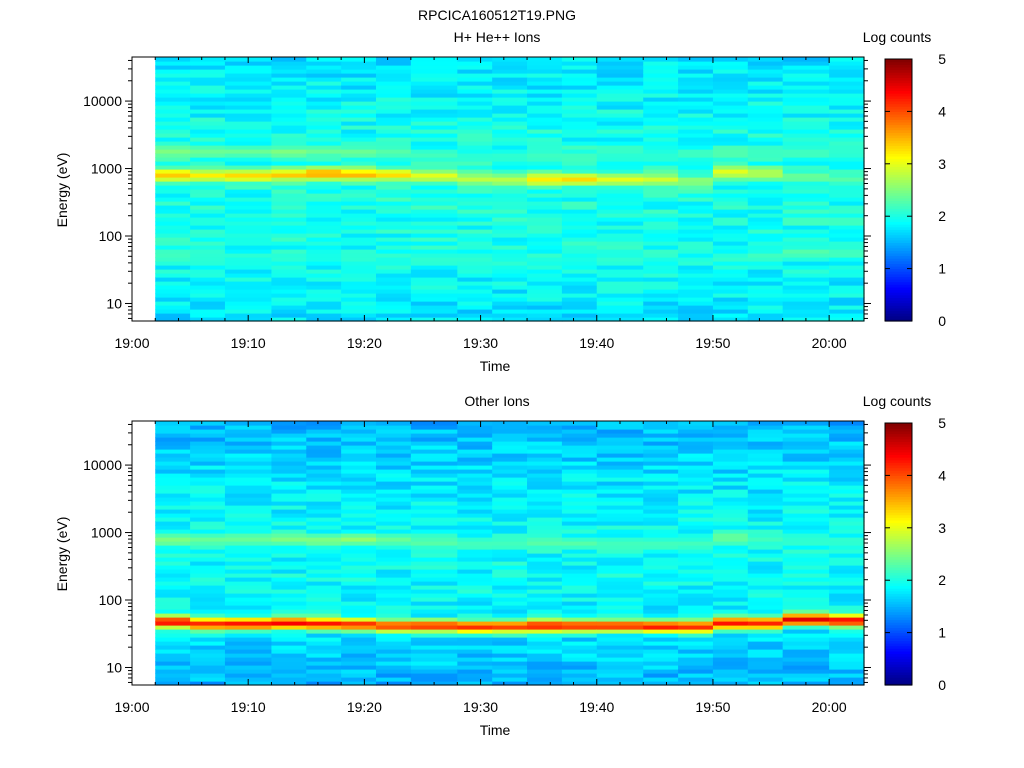  What do you see at coordinates (111, 600) in the screenshot?
I see `y-tick-label: 100` at bounding box center [111, 600].